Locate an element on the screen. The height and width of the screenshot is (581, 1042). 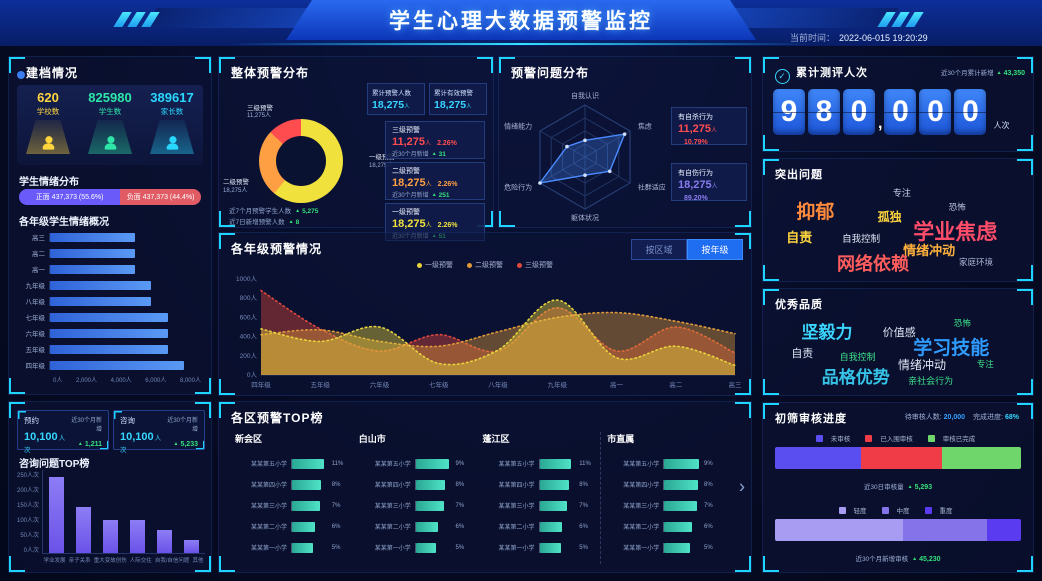
stack-segment is located at coordinates (981, 458).